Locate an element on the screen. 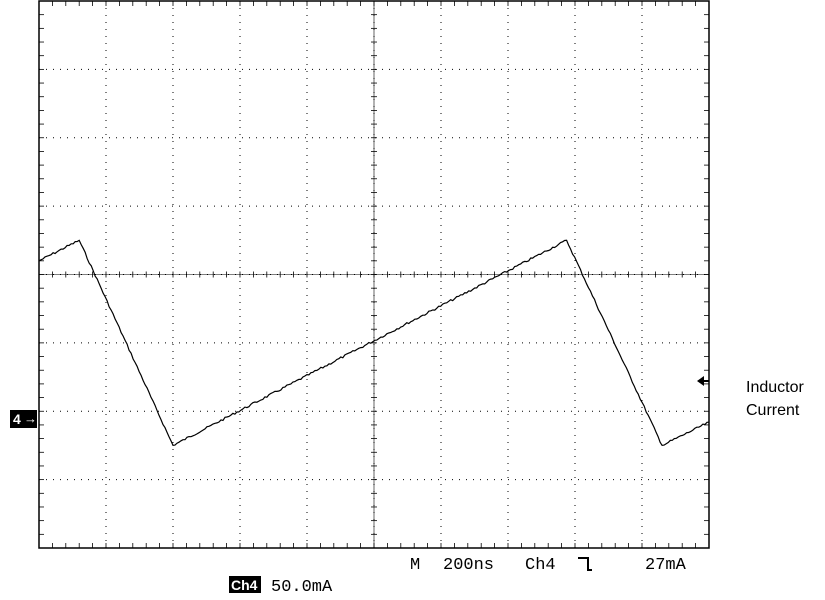 This screenshot has width=825, height=600. channel-ground-marker: 4 → is located at coordinates (23, 419).